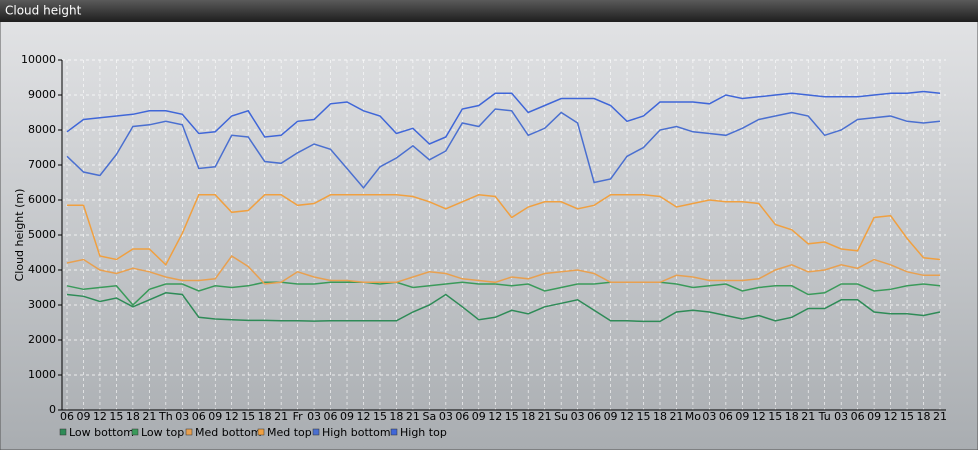  Describe the element at coordinates (19, 235) in the screenshot. I see `y-axis-label: Cloud height (m)` at that location.